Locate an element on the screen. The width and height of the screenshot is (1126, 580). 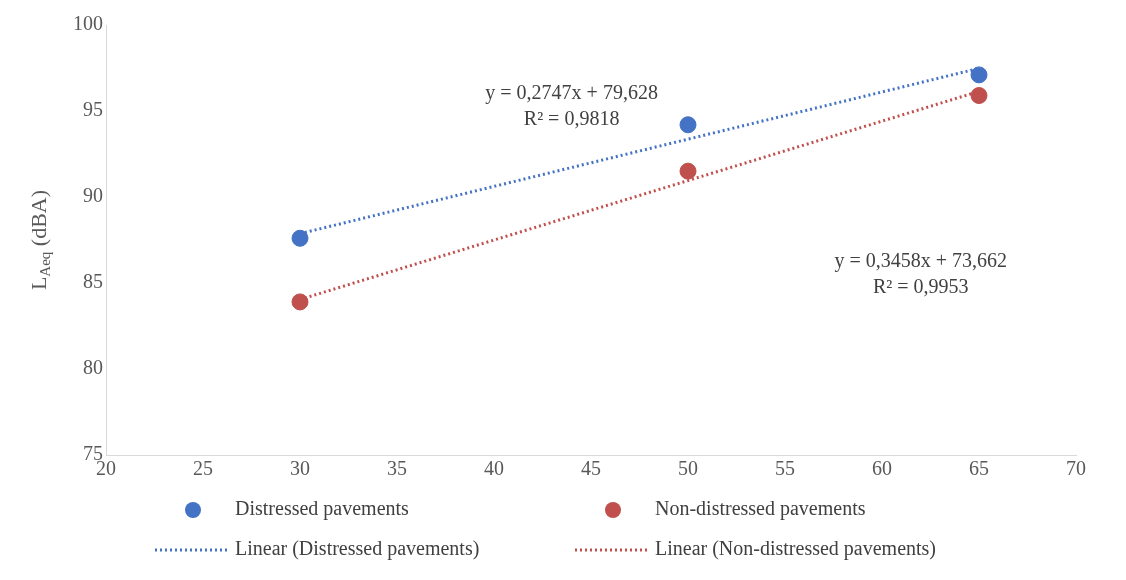
legend-label: Linear (Distressed pavements) is located at coordinates (357, 549).